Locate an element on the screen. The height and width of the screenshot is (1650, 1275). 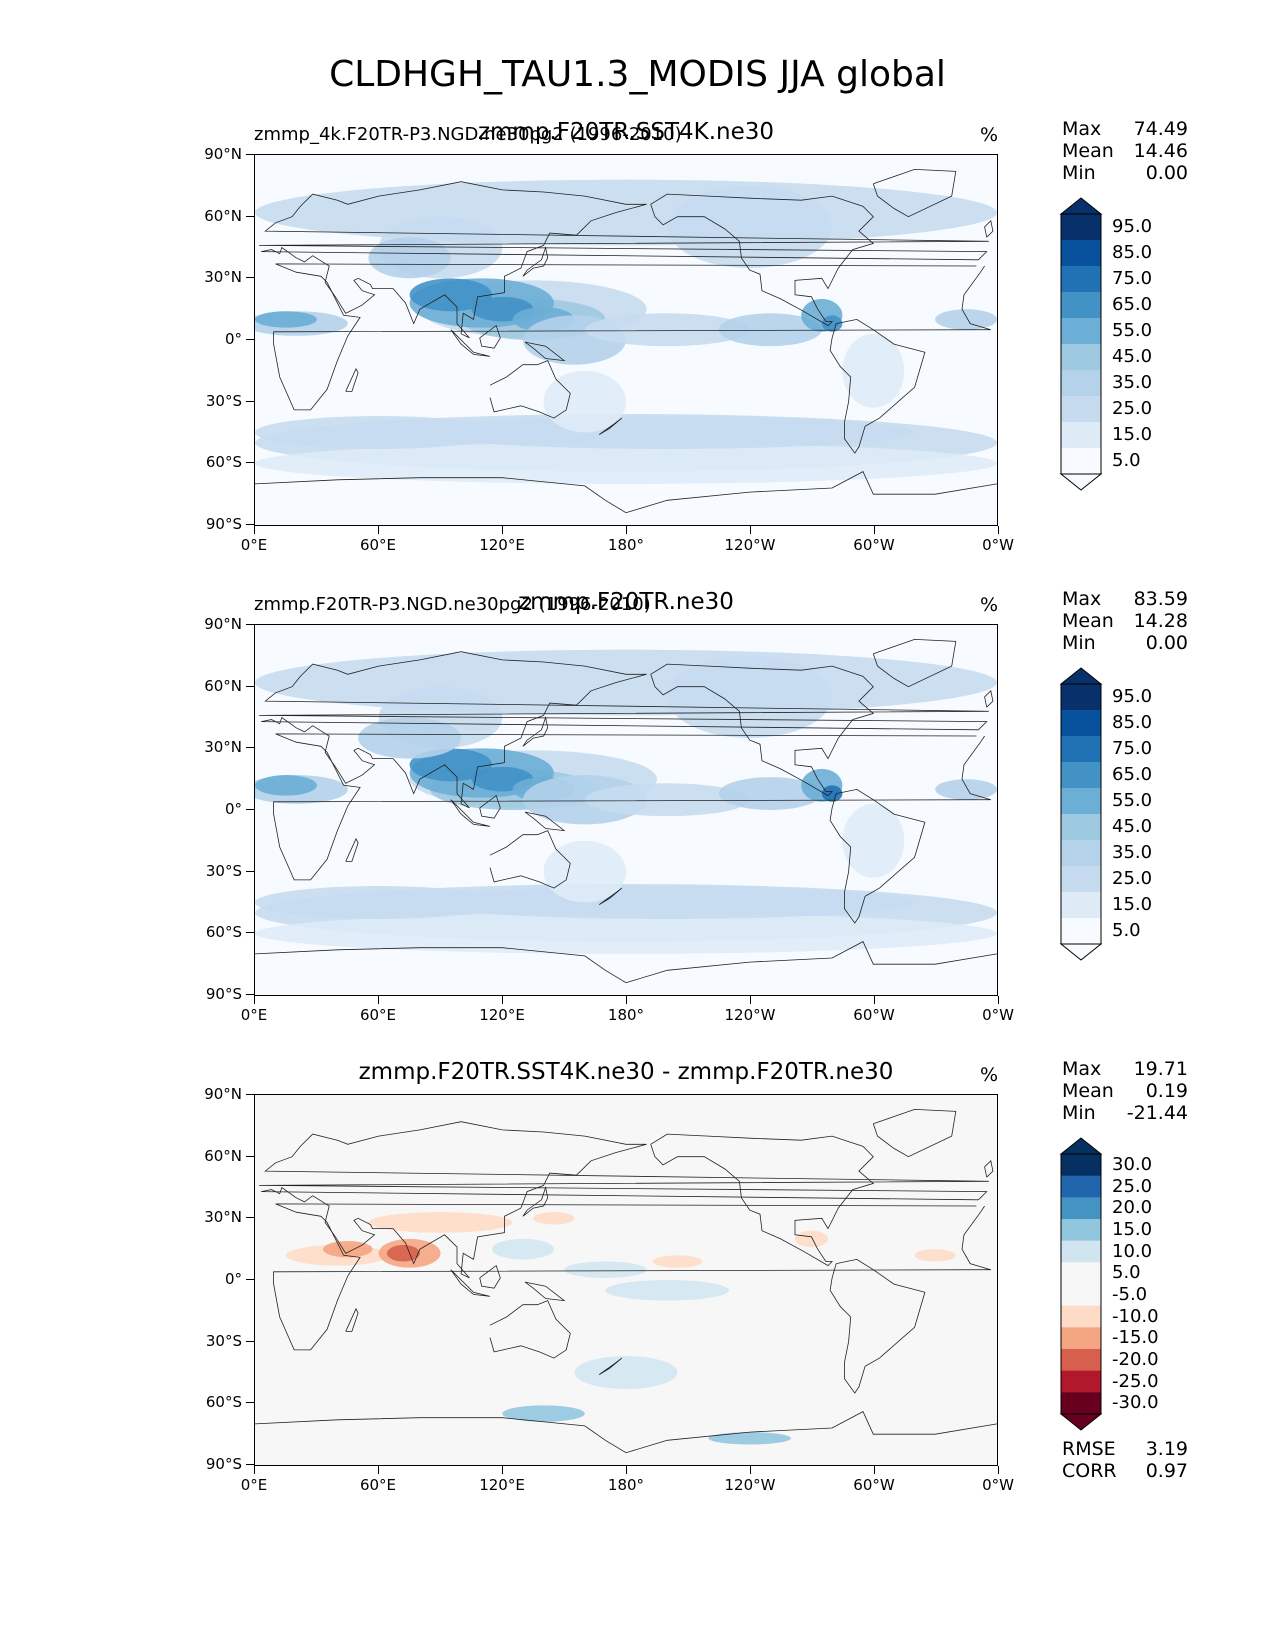
panel-2-min-label: Min is located at coordinates (1079, 643).